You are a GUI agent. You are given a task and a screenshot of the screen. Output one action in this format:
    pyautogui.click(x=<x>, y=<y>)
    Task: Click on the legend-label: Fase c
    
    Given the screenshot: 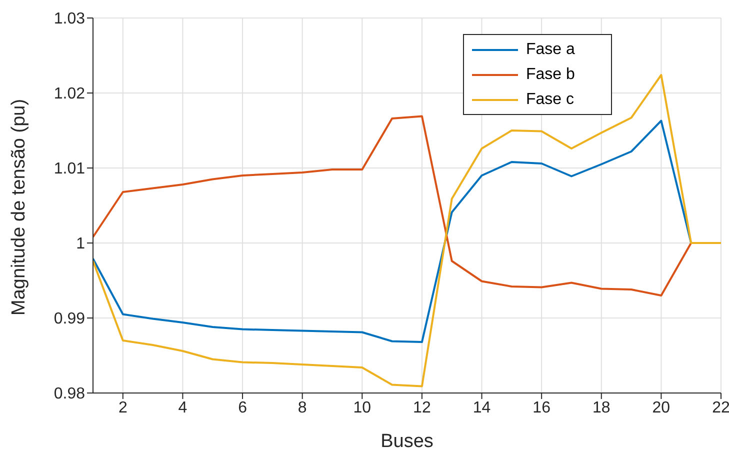 What is the action you would take?
    pyautogui.click(x=550, y=99)
    